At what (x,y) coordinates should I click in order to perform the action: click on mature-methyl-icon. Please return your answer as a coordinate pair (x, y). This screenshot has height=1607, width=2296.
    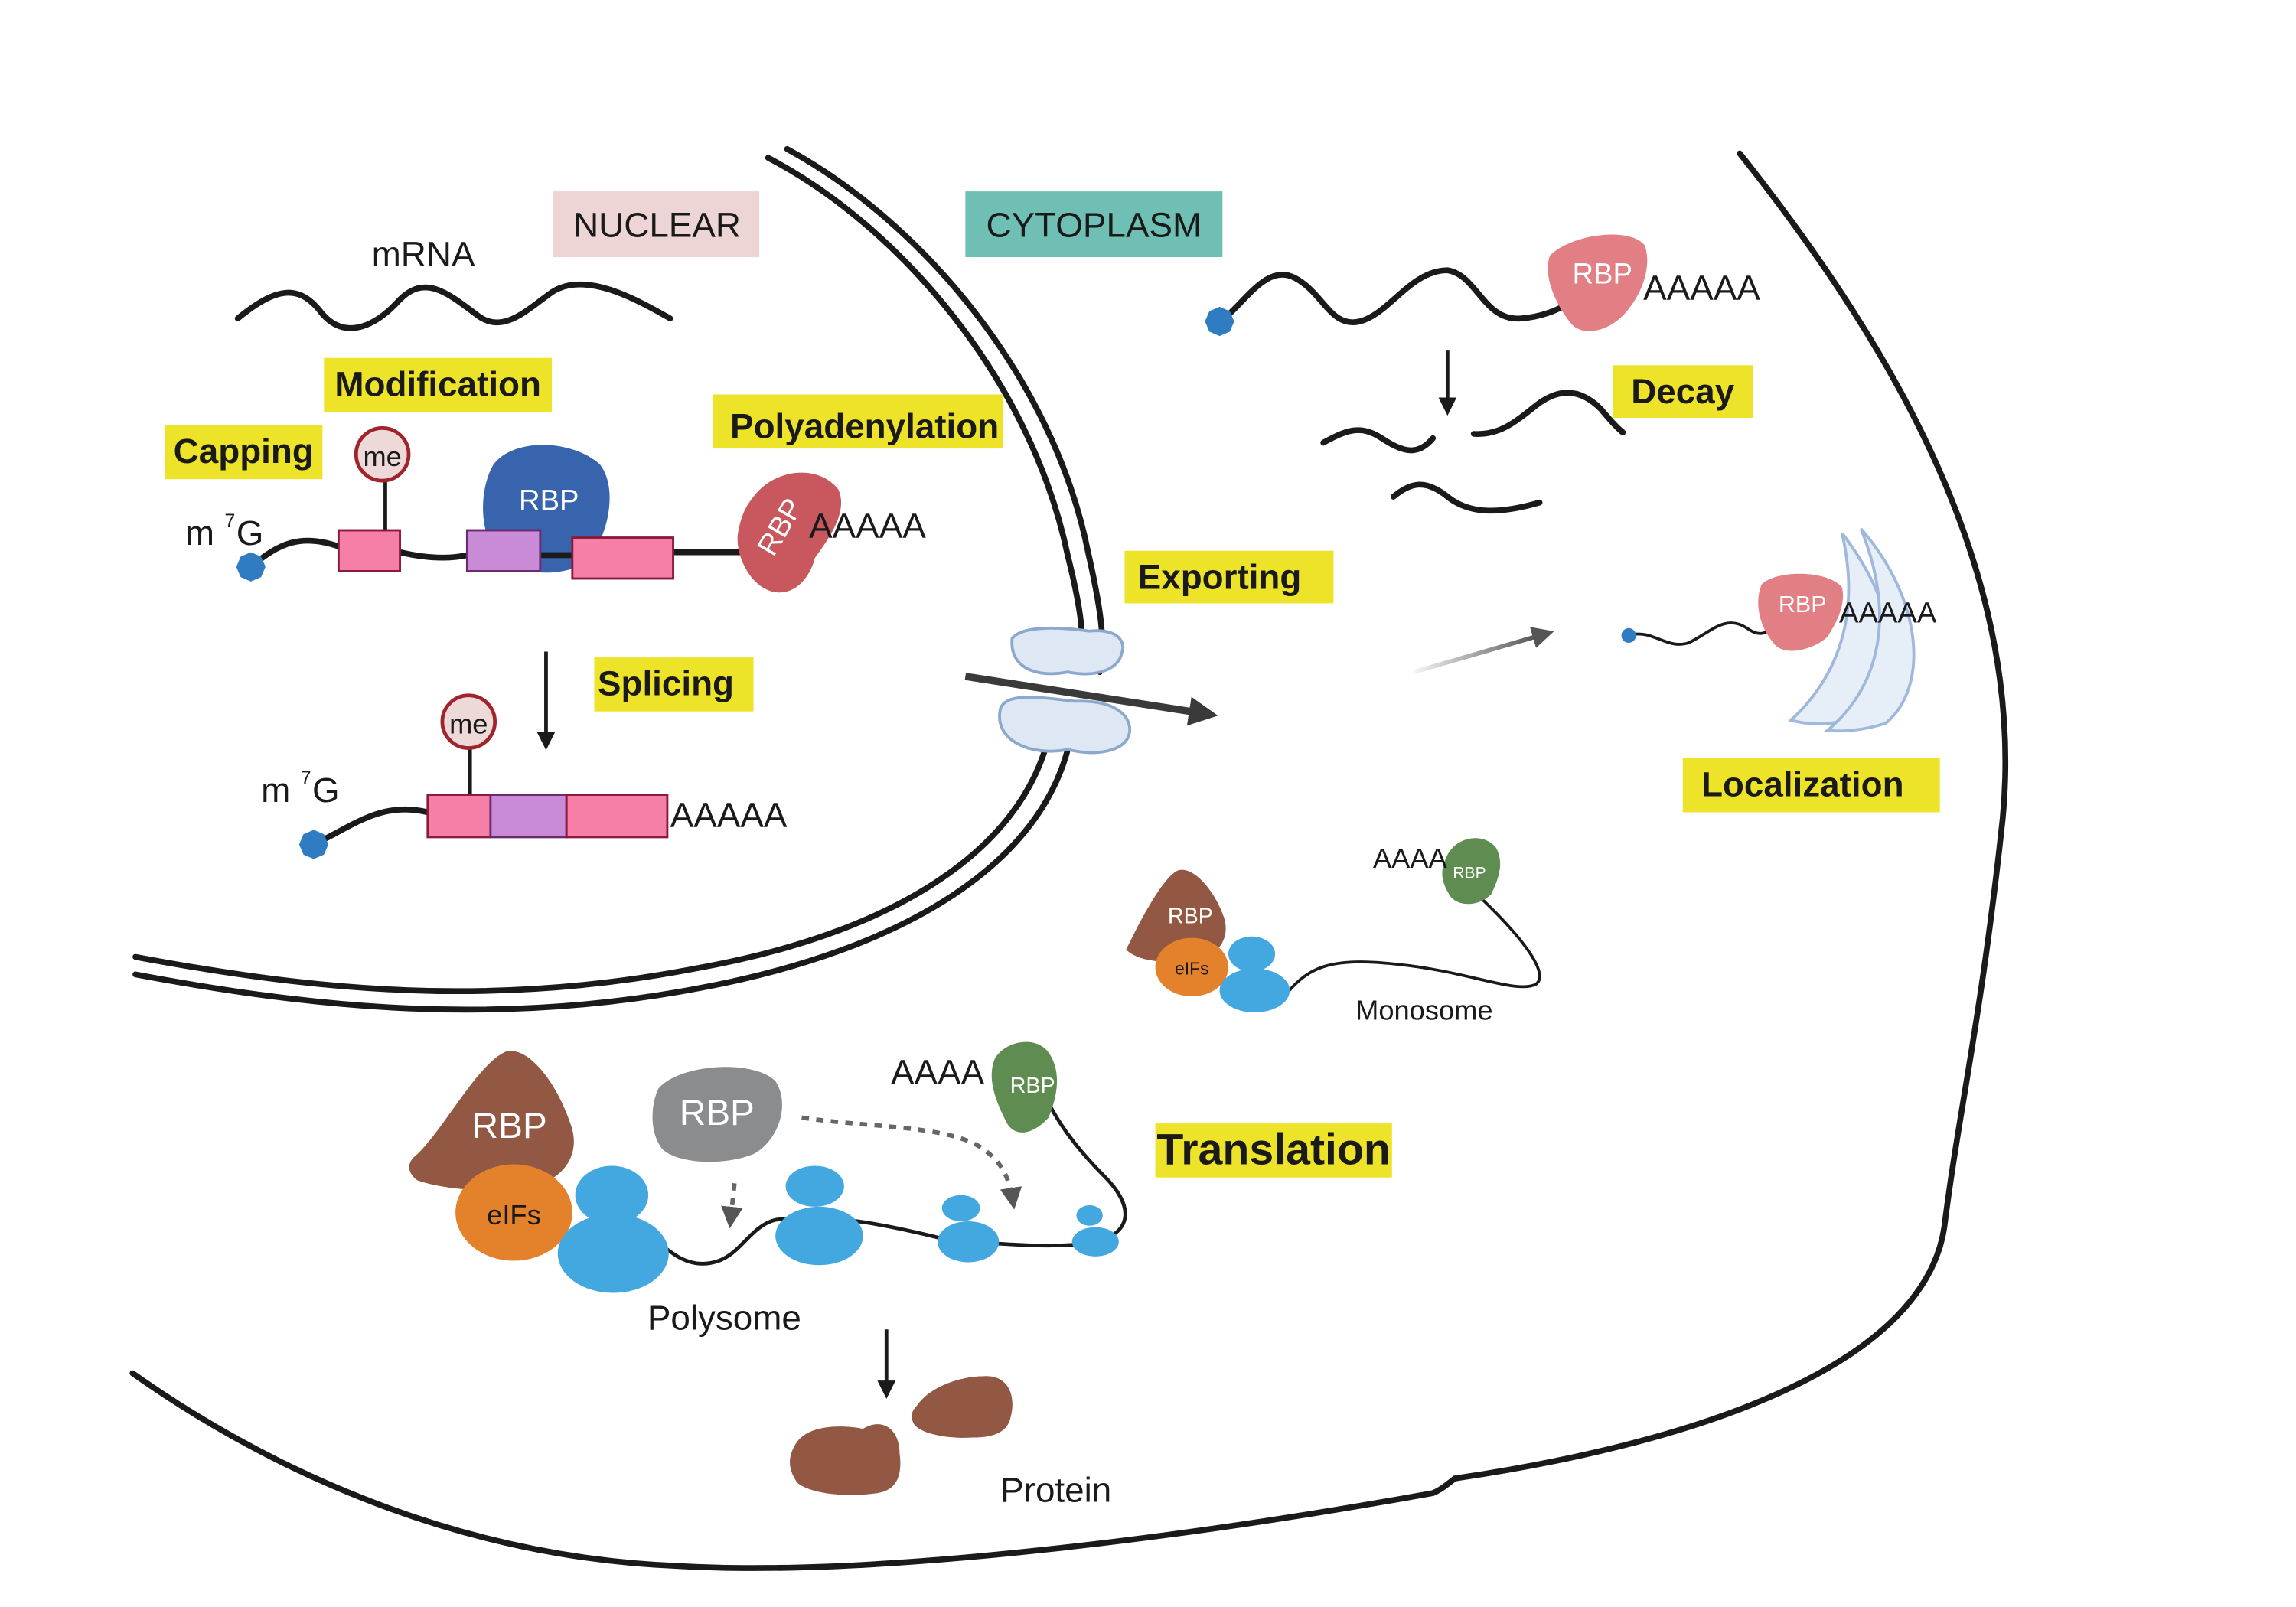
    Looking at the image, I should click on (468, 722).